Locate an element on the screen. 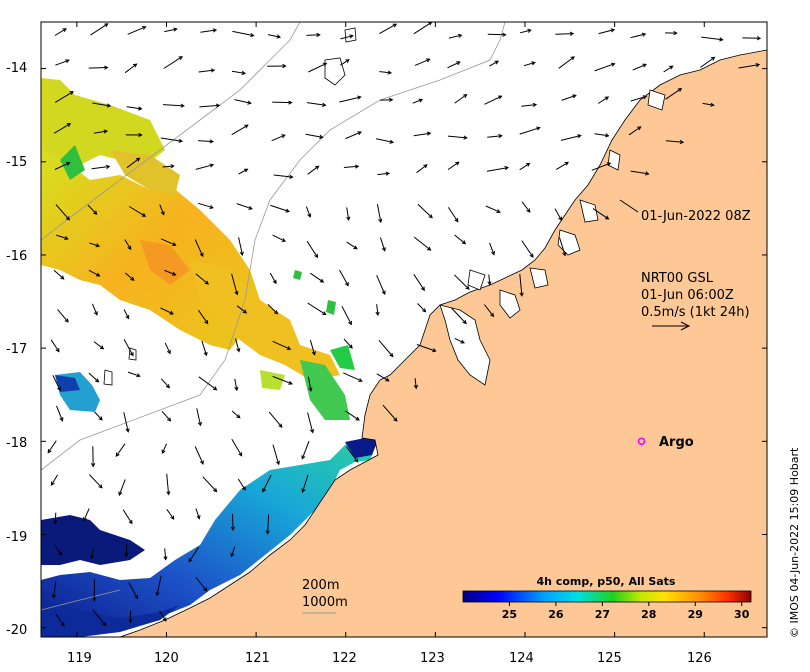  credit-text: © IMOS 04-Jun-2022 15:09 Hobart is located at coordinates (794, 542).